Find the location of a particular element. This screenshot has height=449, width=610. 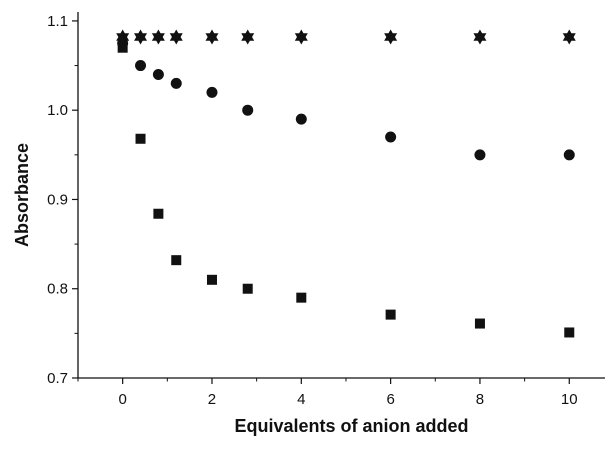

x-tick-label: 6 is located at coordinates (390, 399).